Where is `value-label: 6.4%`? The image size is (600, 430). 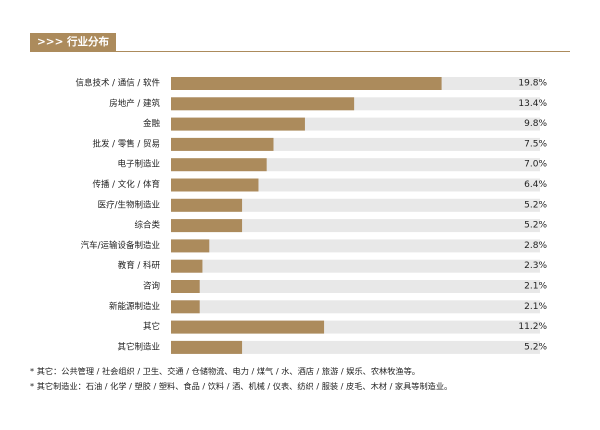
value-label: 6.4% is located at coordinates (535, 185).